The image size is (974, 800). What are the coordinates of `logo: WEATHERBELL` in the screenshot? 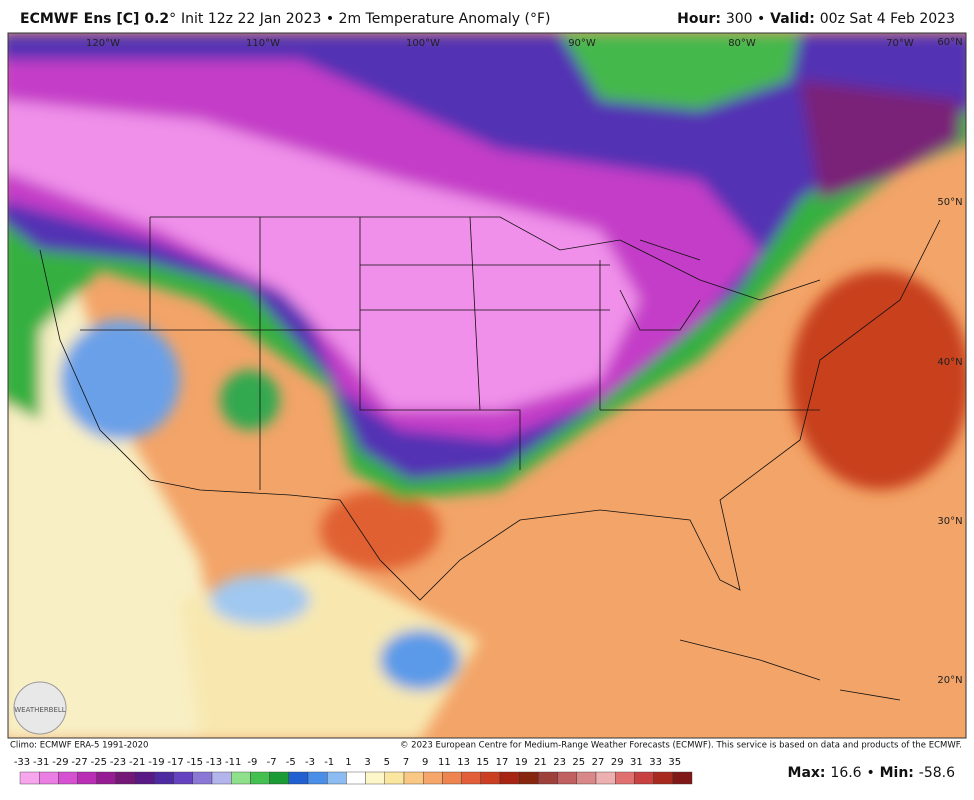 It's located at (40, 708).